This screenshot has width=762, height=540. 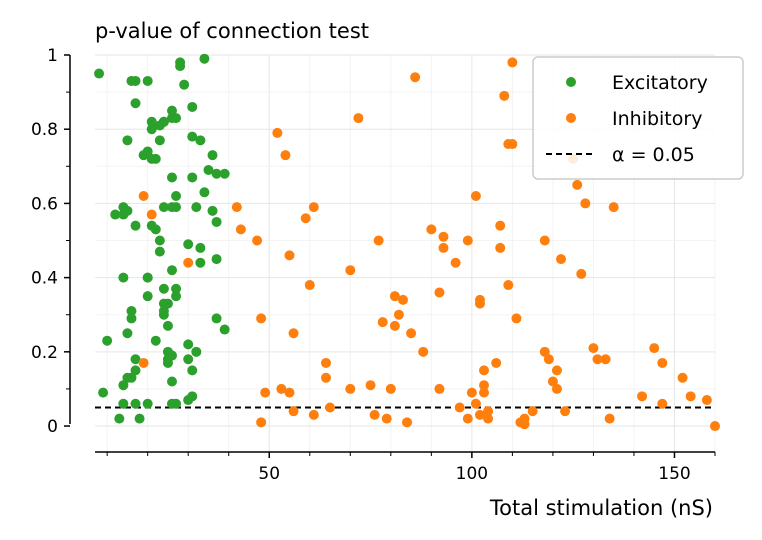 I want to click on x-tick-label: 150, so click(x=674, y=474).